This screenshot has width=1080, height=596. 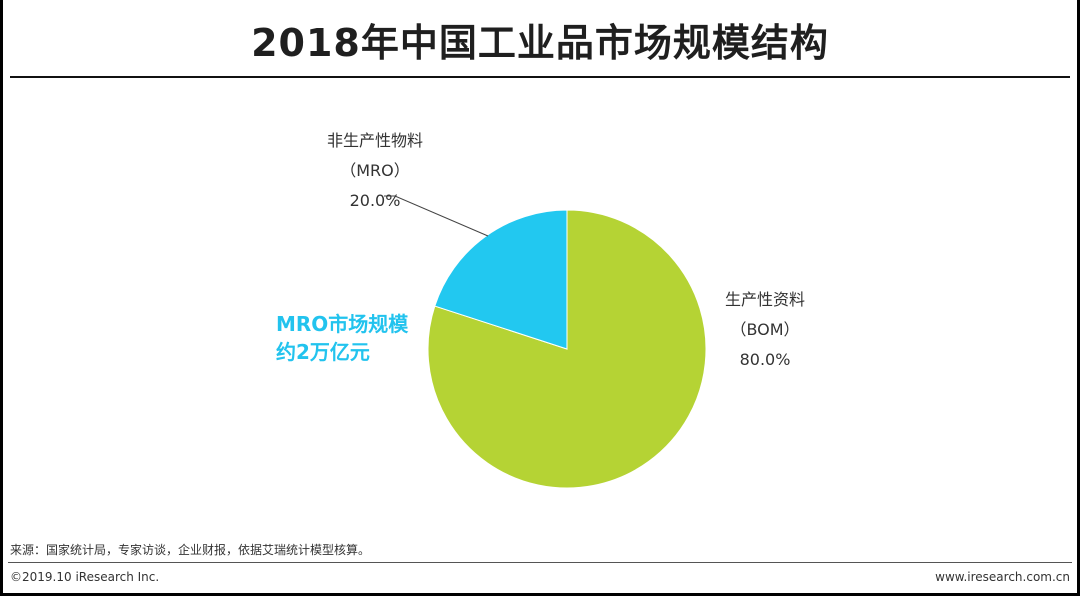 What do you see at coordinates (540, 77) in the screenshot?
I see `title-divider` at bounding box center [540, 77].